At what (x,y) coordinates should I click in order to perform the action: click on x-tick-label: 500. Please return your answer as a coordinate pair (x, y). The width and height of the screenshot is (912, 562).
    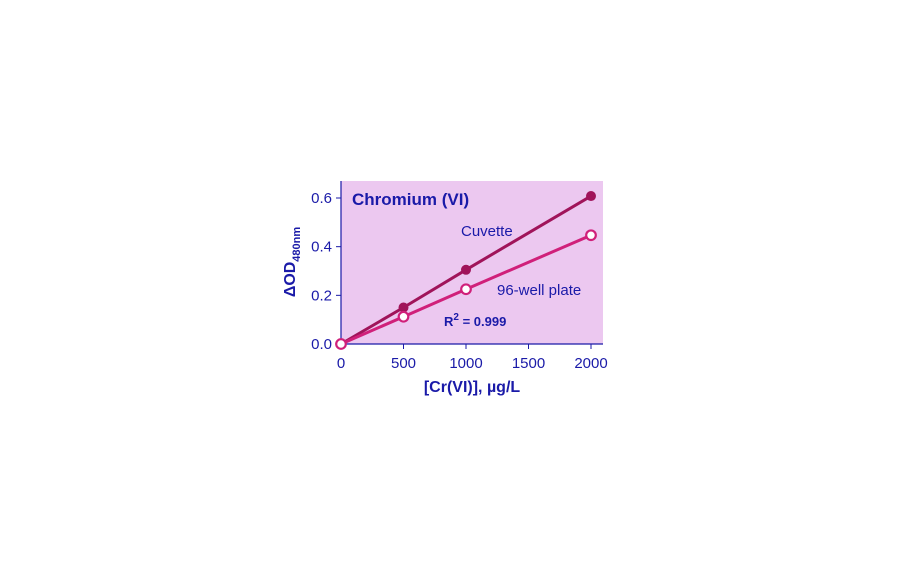
    Looking at the image, I should click on (403, 363).